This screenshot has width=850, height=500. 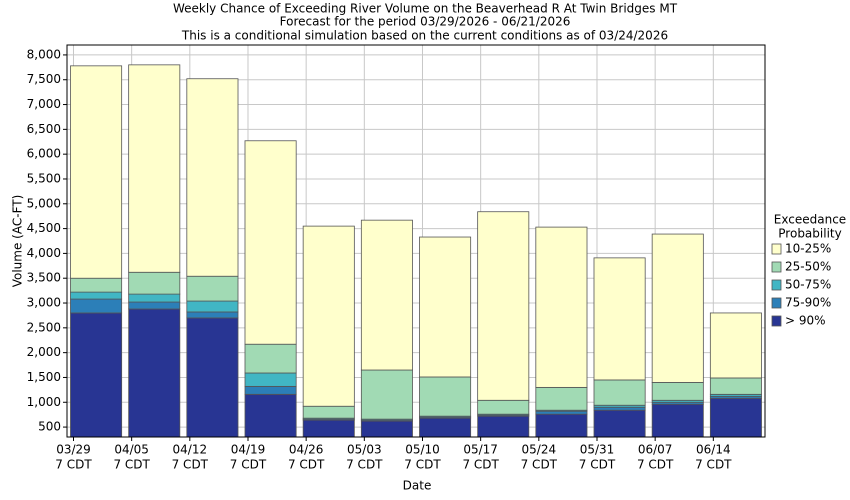 What do you see at coordinates (44, 303) in the screenshot?
I see `y-tick-label: 3,000` at bounding box center [44, 303].